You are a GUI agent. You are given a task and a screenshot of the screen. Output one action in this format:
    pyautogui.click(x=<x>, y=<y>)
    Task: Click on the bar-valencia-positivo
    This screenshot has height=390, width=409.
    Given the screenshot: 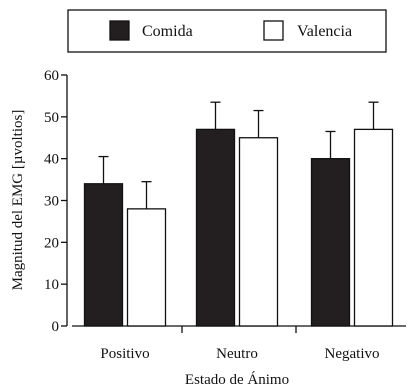 What is the action you would take?
    pyautogui.click(x=146, y=267)
    